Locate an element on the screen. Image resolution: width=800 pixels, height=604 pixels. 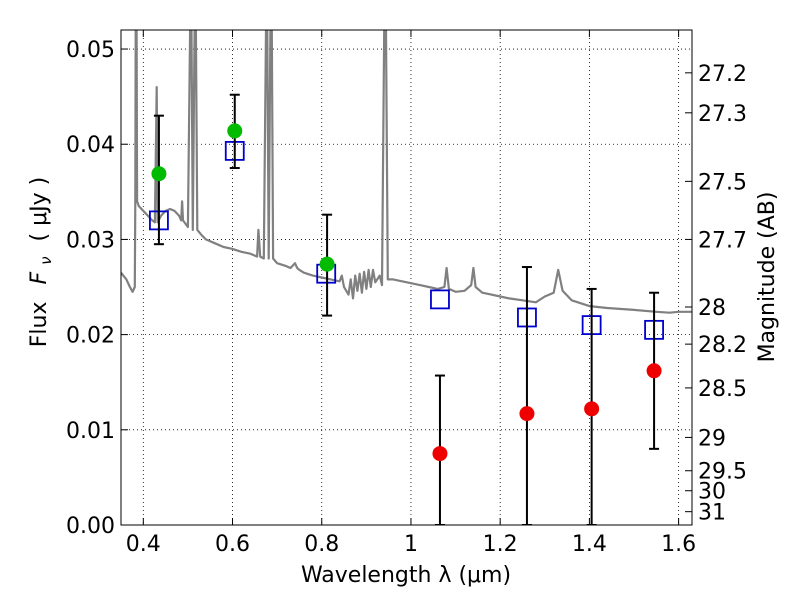
y-tick-label: 0.01 is located at coordinates (90, 431).